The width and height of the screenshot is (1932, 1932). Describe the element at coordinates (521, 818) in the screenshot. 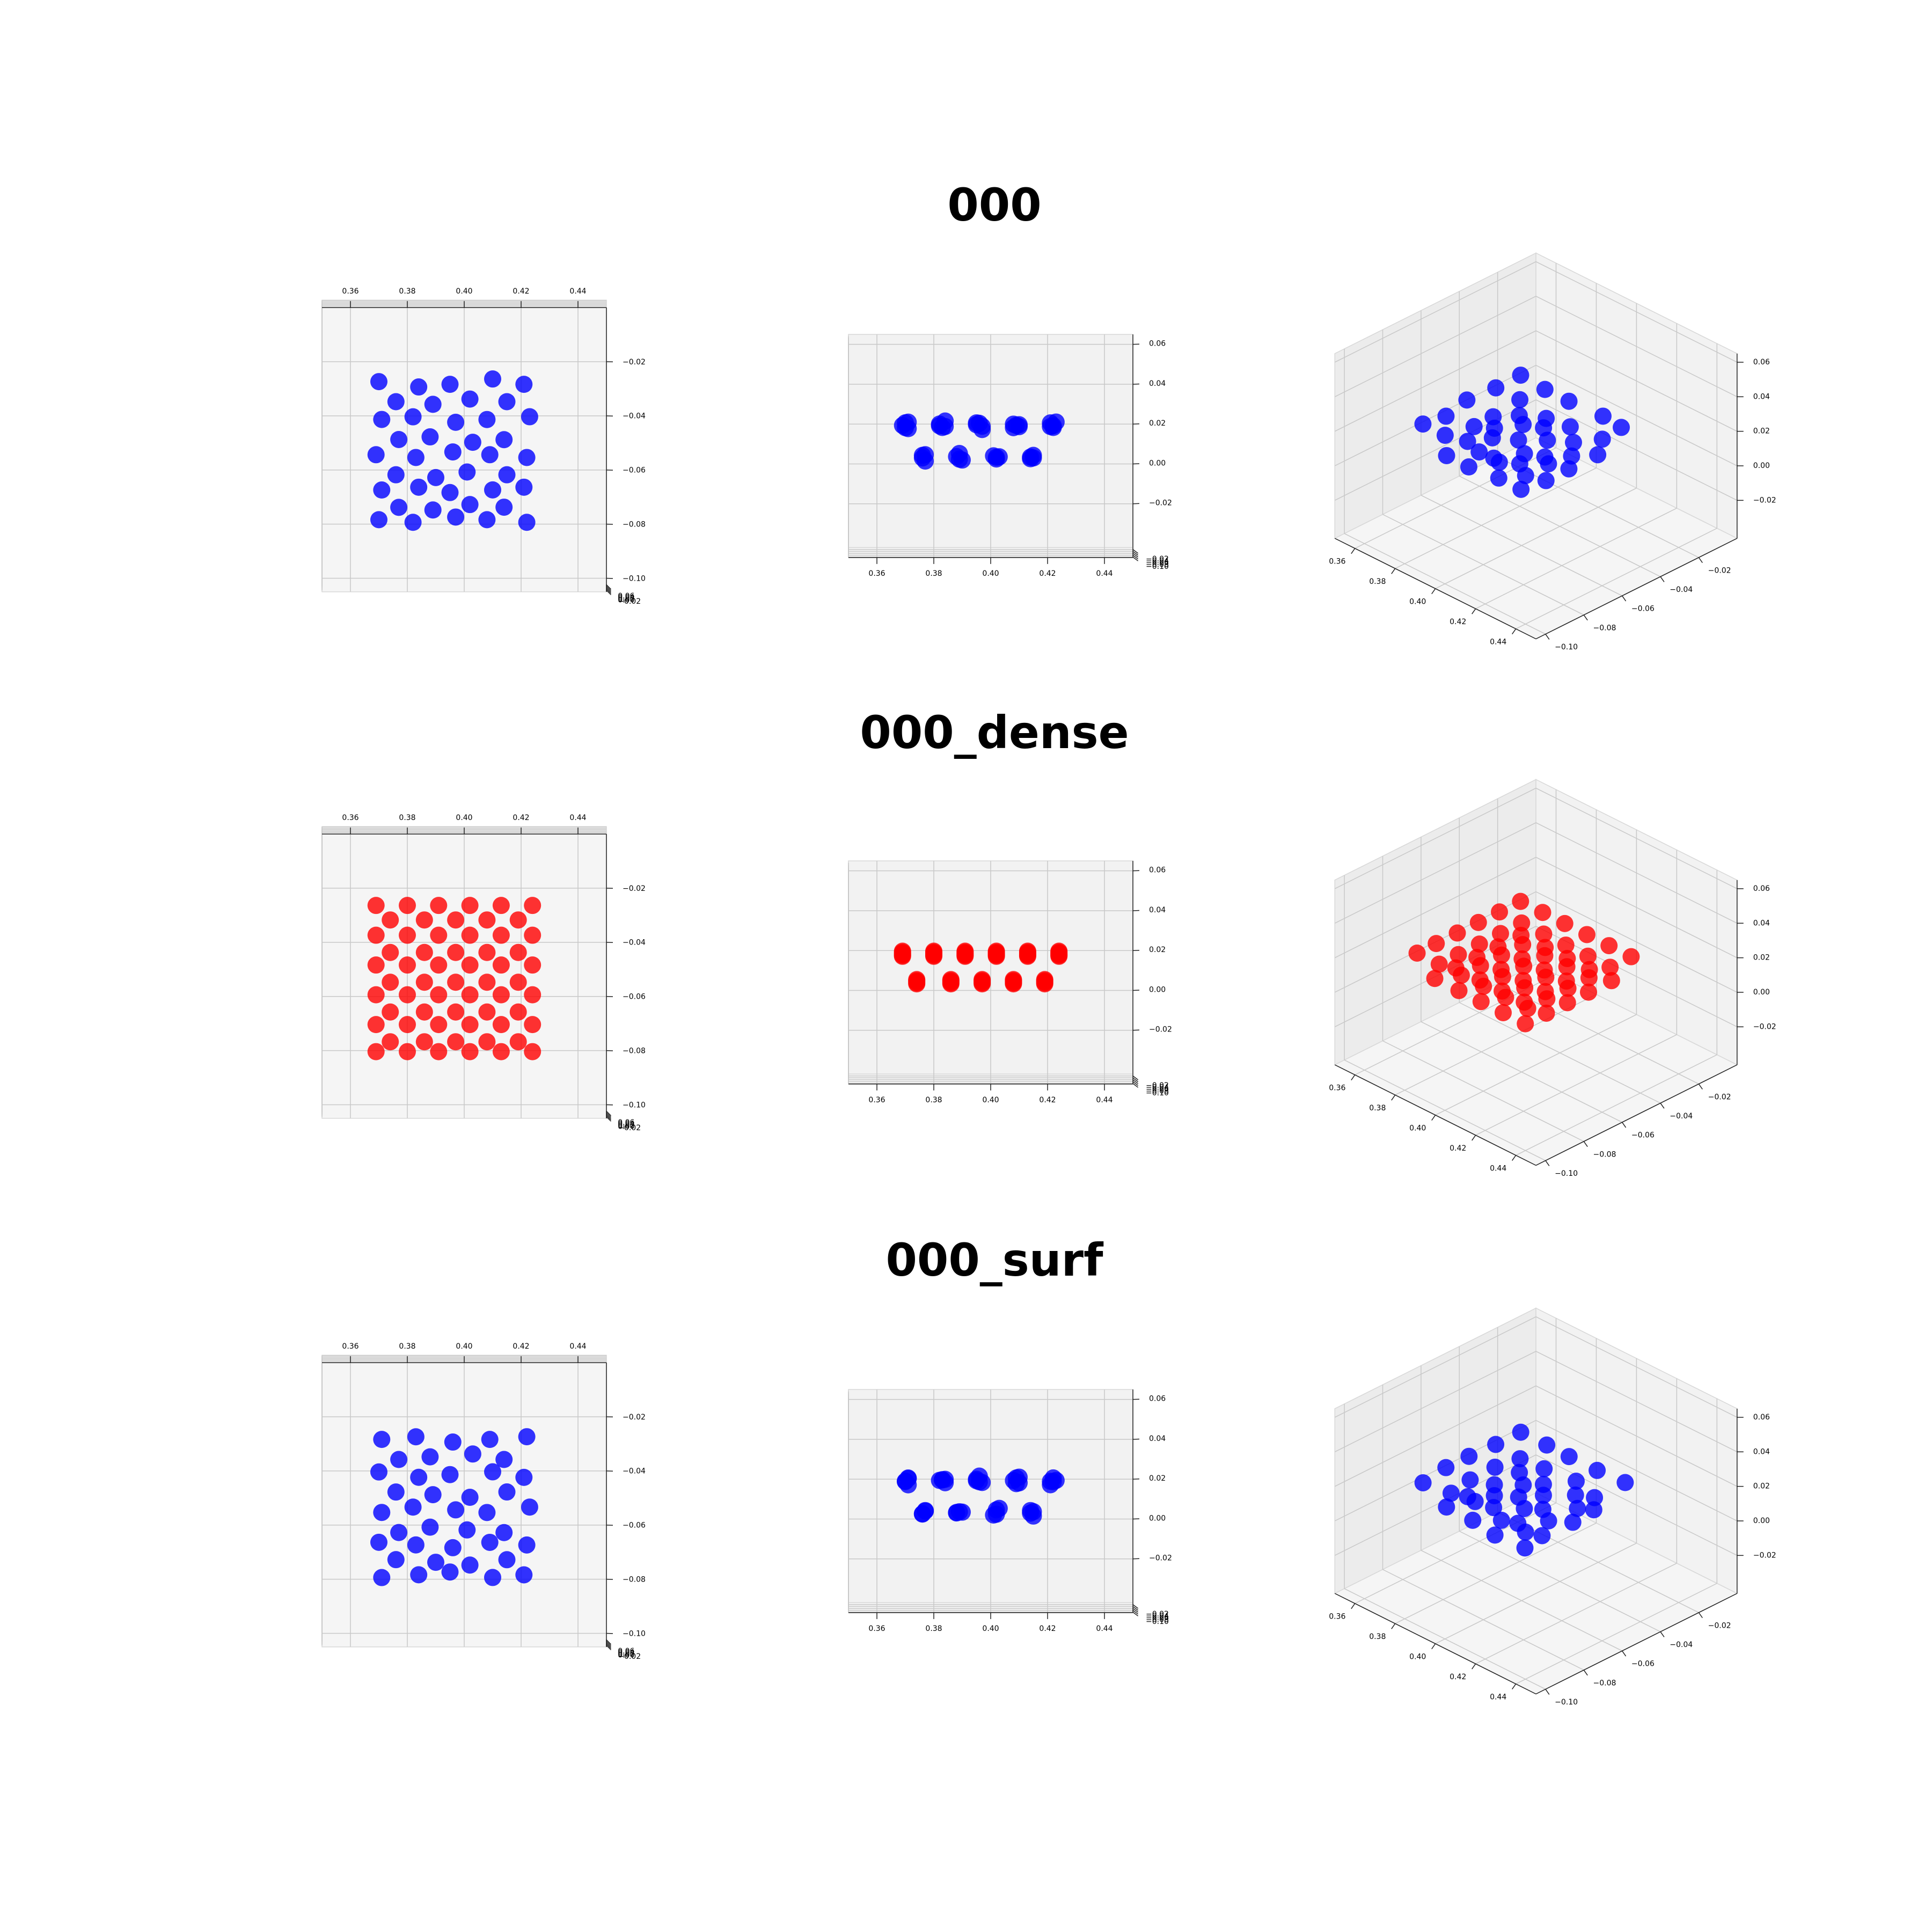

I see `tick-label: 0.42` at that location.